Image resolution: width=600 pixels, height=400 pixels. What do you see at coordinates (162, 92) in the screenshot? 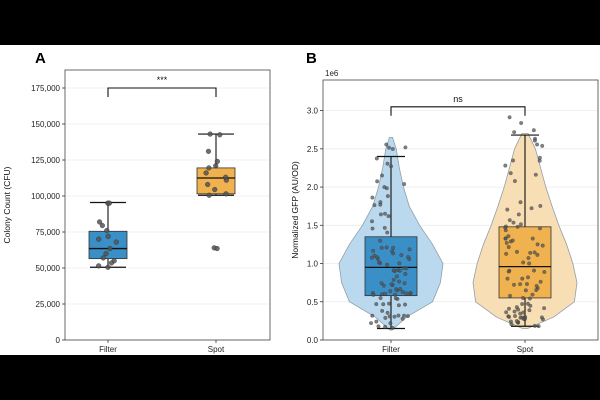
I see `significance-bracket` at bounding box center [162, 92].